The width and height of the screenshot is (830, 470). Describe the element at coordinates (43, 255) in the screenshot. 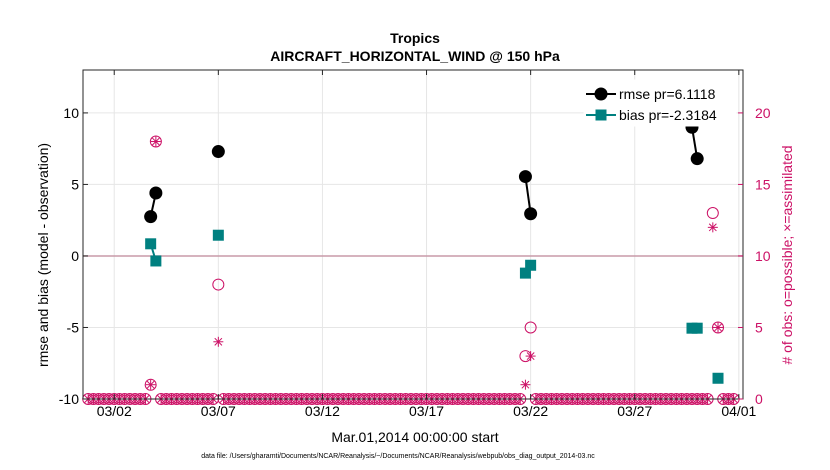

I see `y-axis-label: rmse and bias (model - observation)` at that location.